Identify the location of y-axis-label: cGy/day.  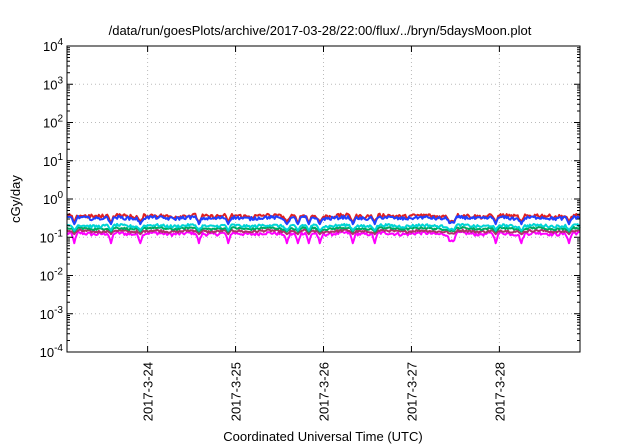
(15, 199).